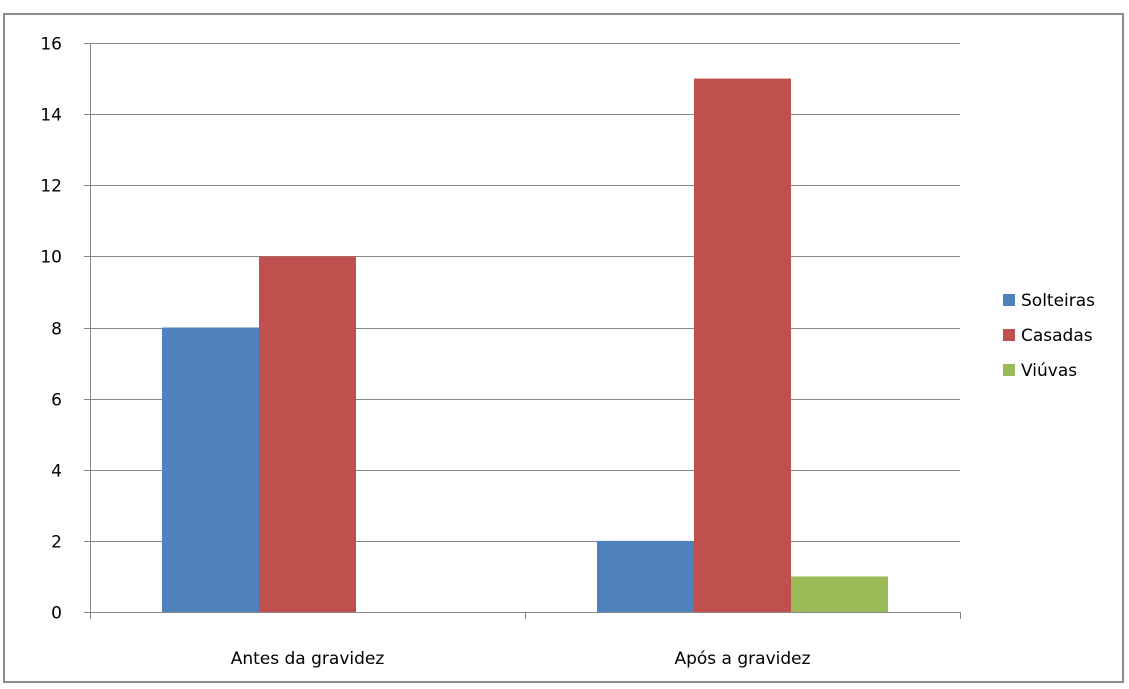  I want to click on x-tick-label: Após a gravidez, so click(742, 659).